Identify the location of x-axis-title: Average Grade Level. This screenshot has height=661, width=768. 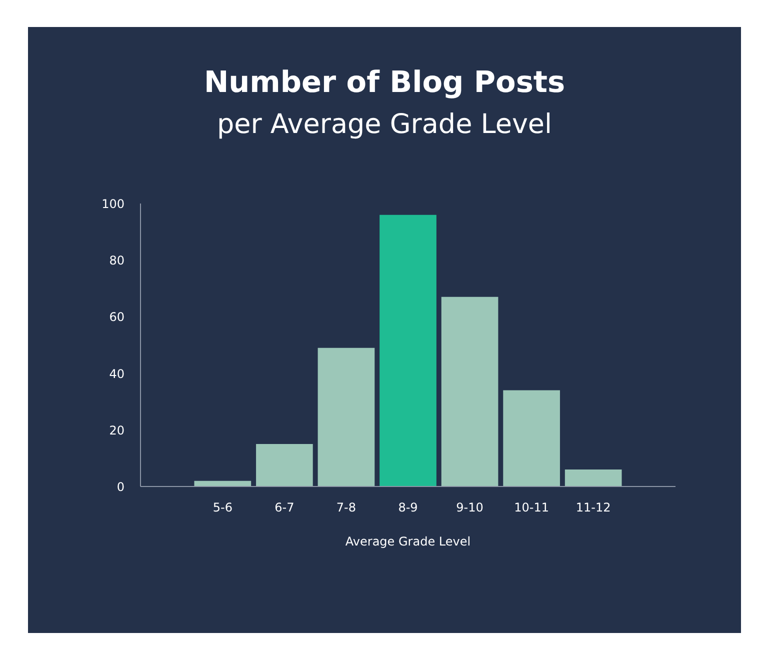
(408, 541).